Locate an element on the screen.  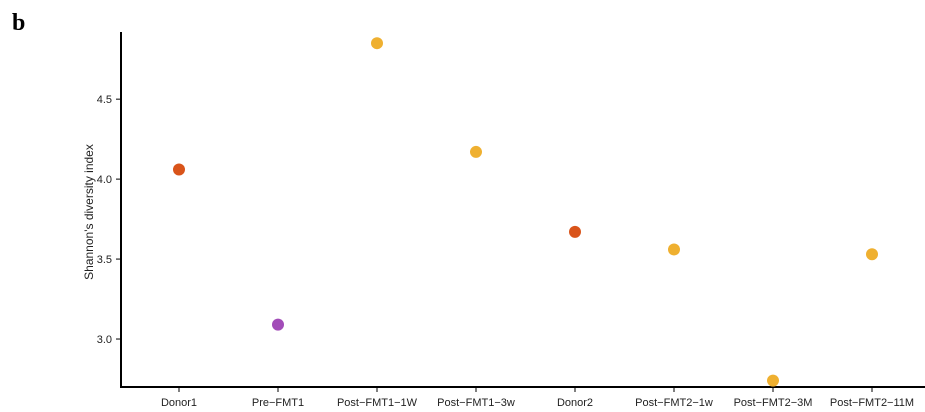
x-tick-label: Post−FMT2−11M is located at coordinates (872, 403).